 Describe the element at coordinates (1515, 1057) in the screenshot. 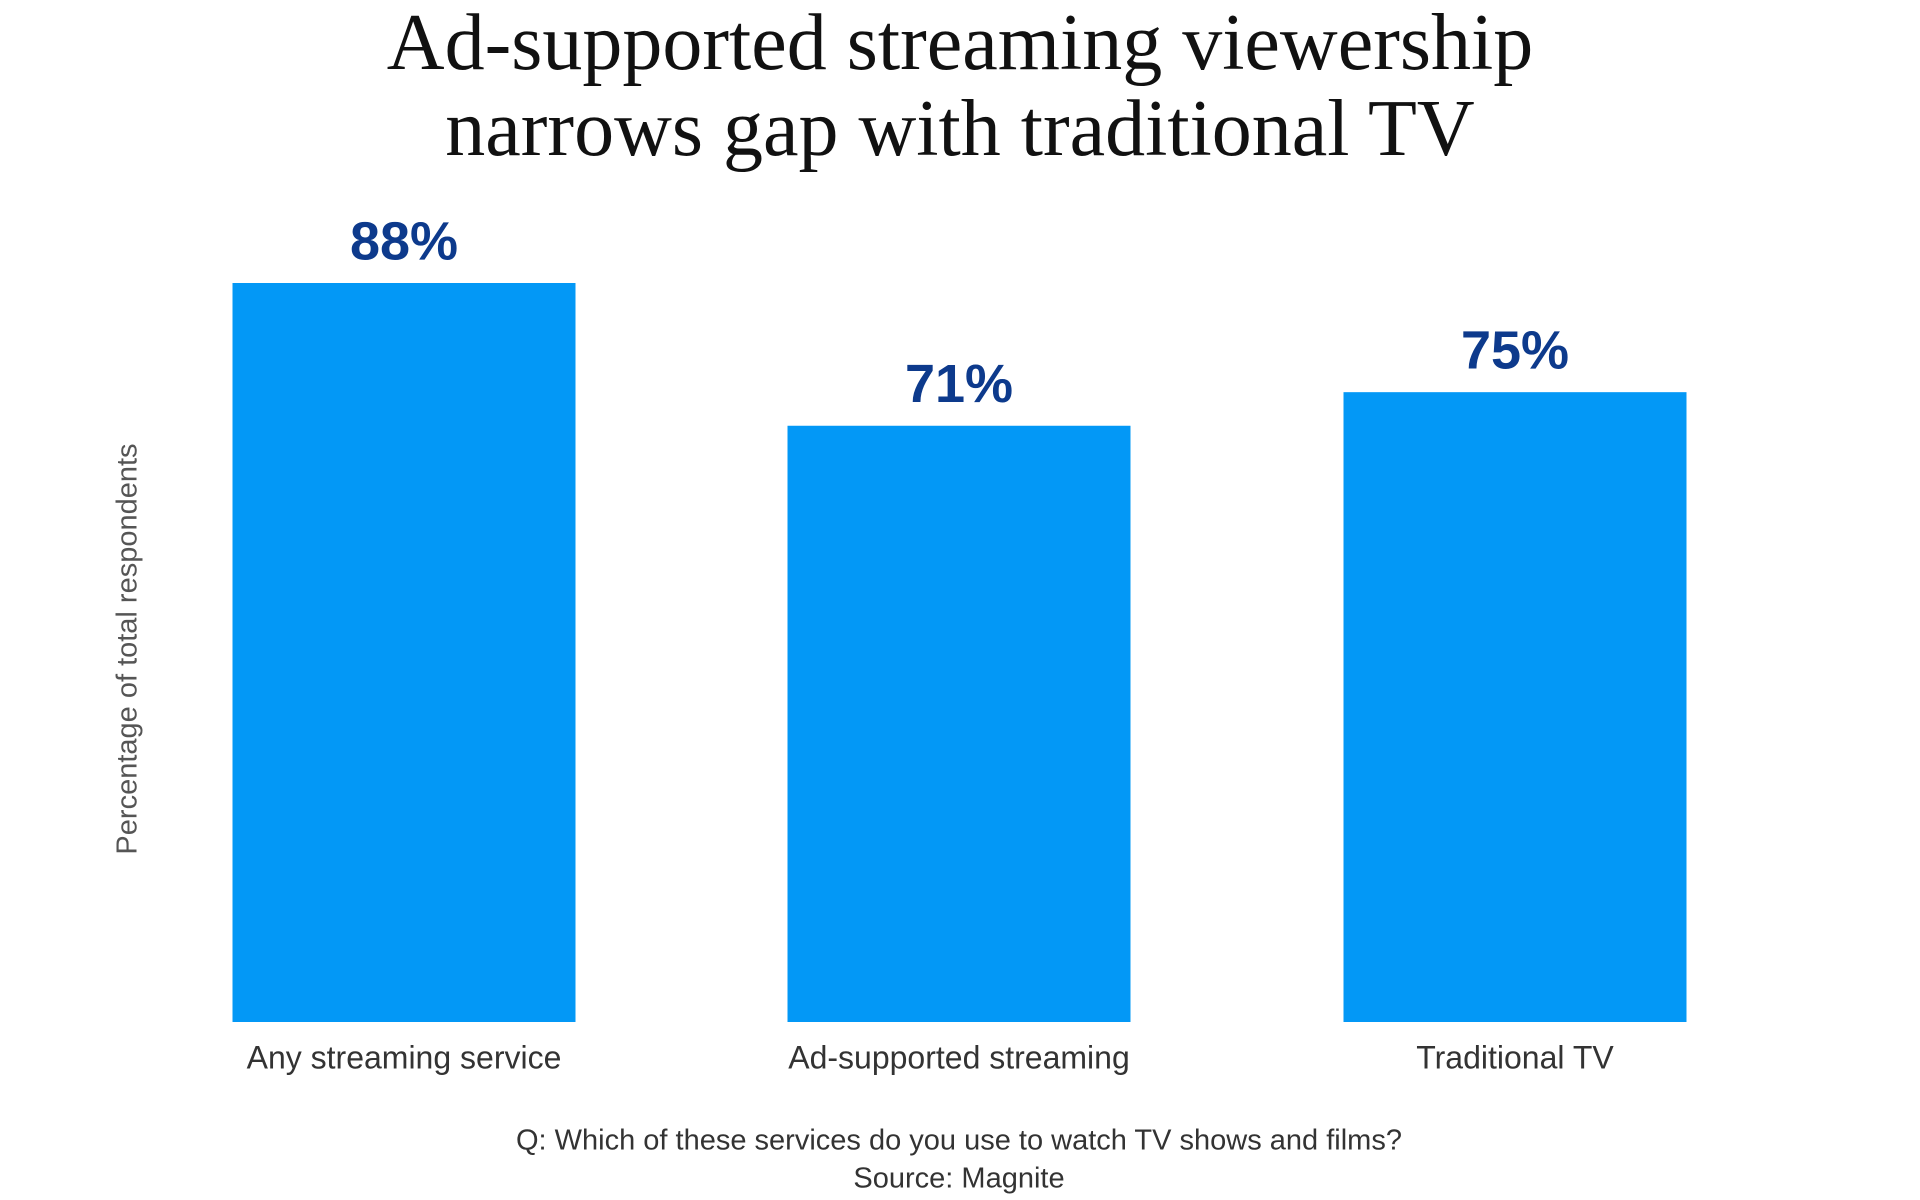

I see `x-tick-label: Traditional TV` at that location.